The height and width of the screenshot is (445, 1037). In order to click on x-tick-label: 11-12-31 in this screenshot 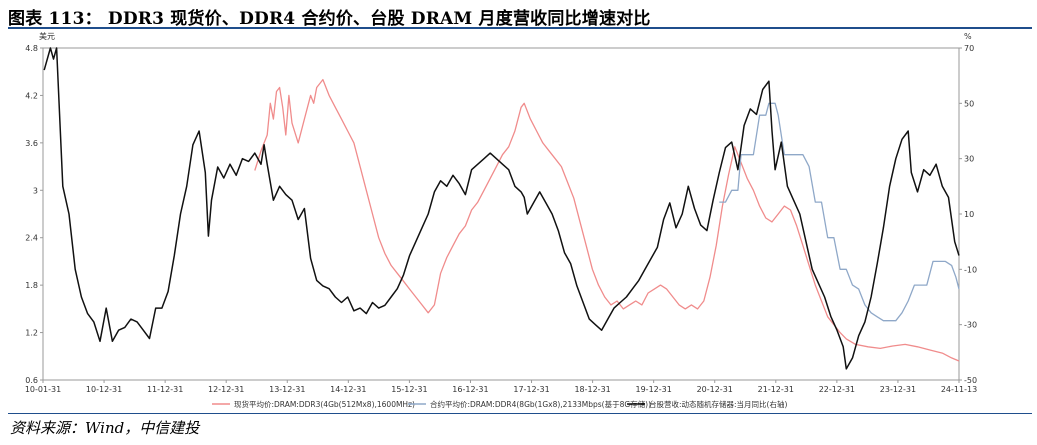, I will do `click(165, 389)`.